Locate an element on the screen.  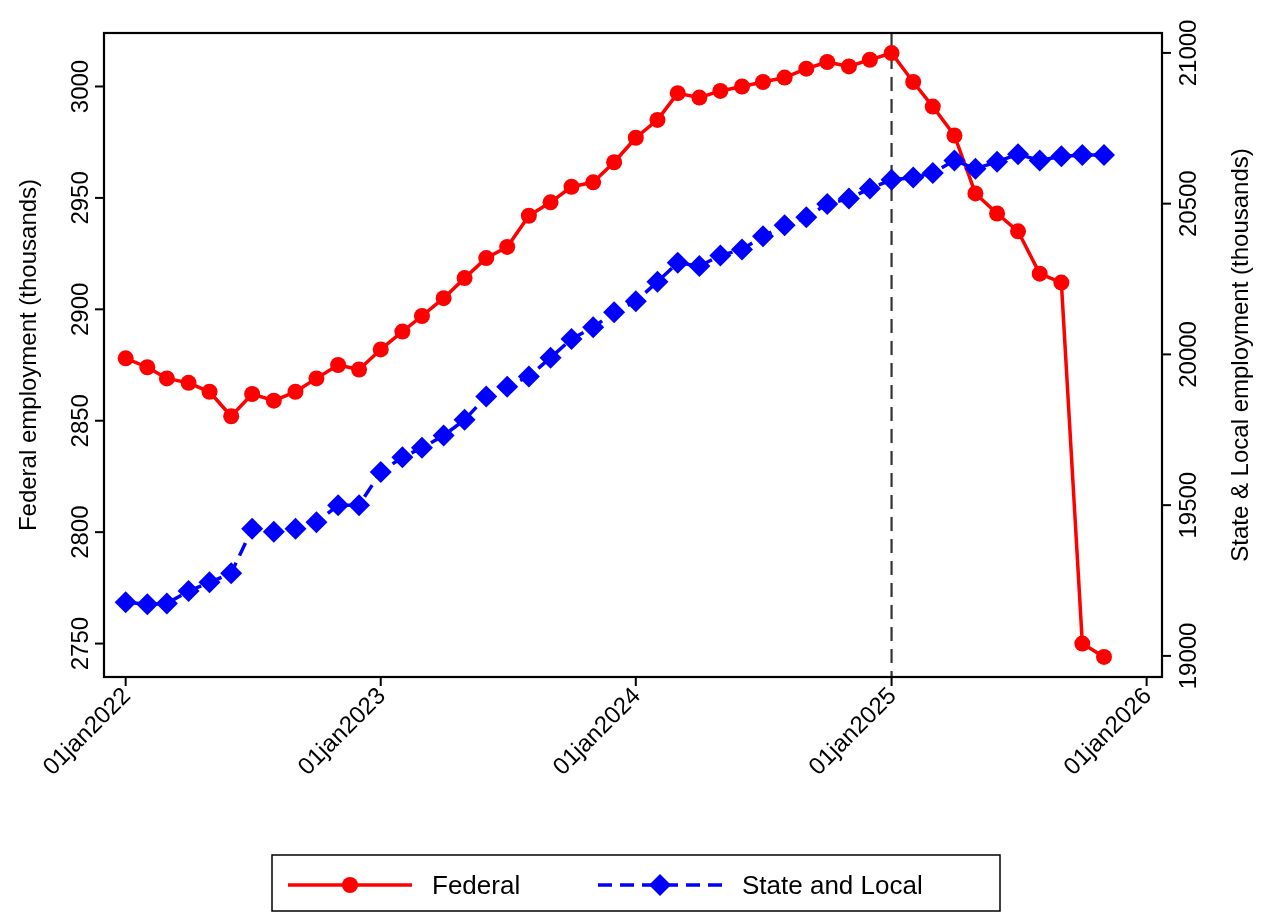
y2-tick-label: 19500 is located at coordinates (1187, 505).